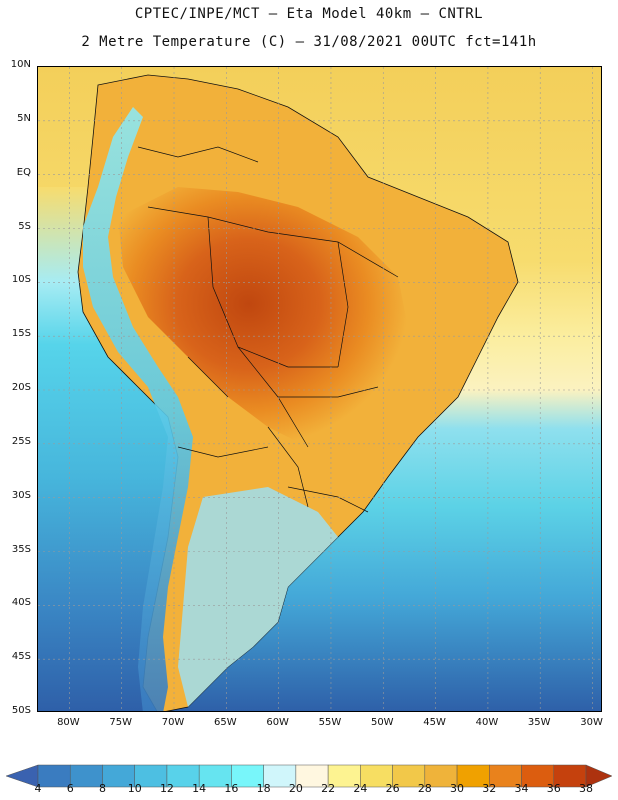  What do you see at coordinates (457, 788) in the screenshot?
I see `colorbar-tick-label: 30` at bounding box center [457, 788].